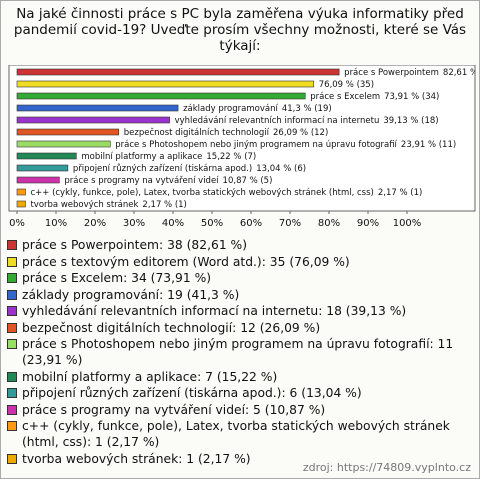  I want to click on bar-label: mobilní platformy a aplikace 15,22 % (7), so click(168, 157).